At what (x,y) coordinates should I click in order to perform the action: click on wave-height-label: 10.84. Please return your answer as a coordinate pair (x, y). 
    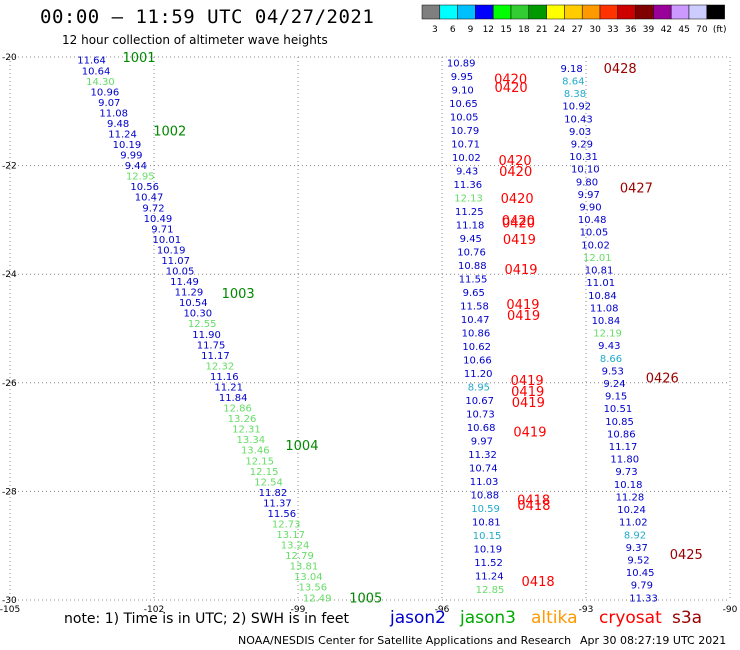
    Looking at the image, I should click on (606, 321).